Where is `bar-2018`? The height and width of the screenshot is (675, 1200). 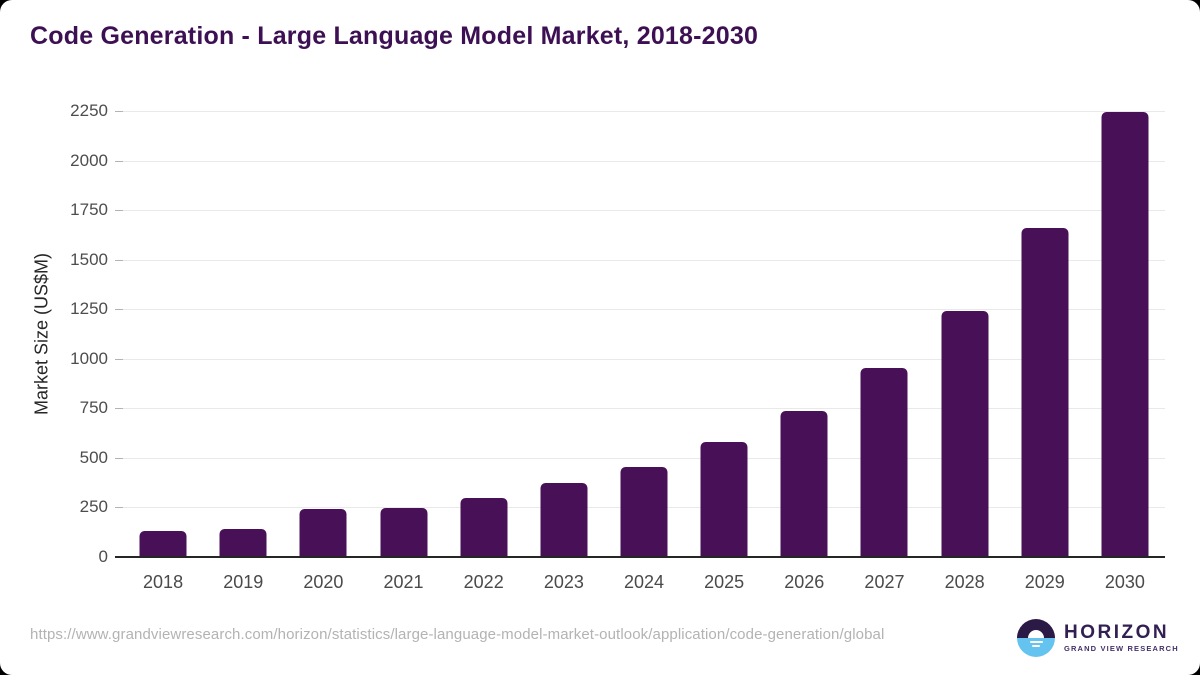 bar-2018 is located at coordinates (163, 543).